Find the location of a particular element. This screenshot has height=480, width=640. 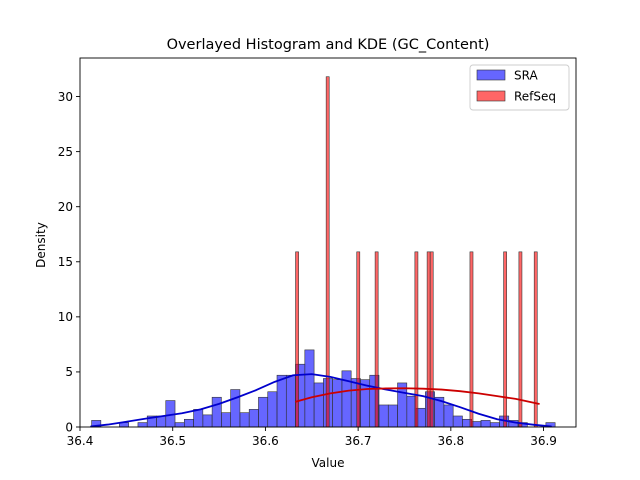

y-tick-label: 10 is located at coordinates (65, 317).